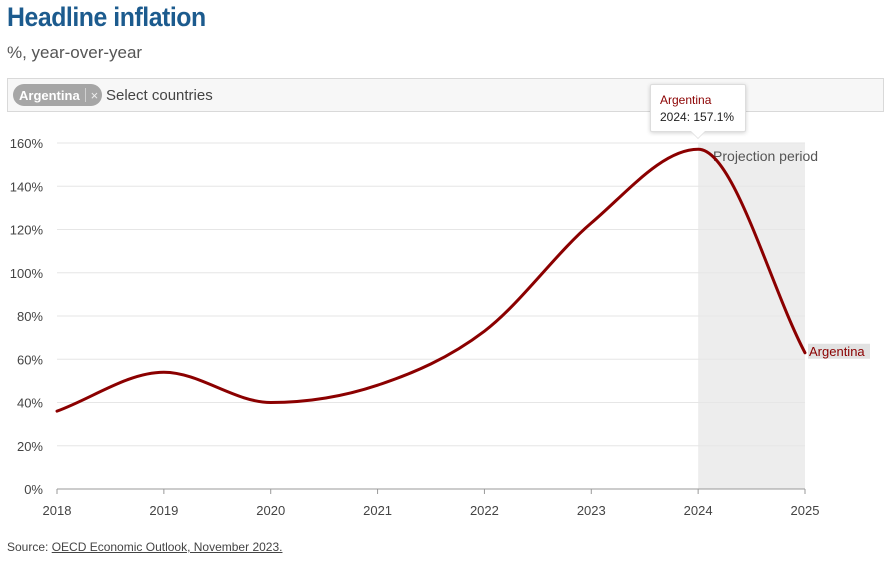  Describe the element at coordinates (167, 547) in the screenshot. I see `source-link: OECD Economic Outlook, November 2023.` at that location.